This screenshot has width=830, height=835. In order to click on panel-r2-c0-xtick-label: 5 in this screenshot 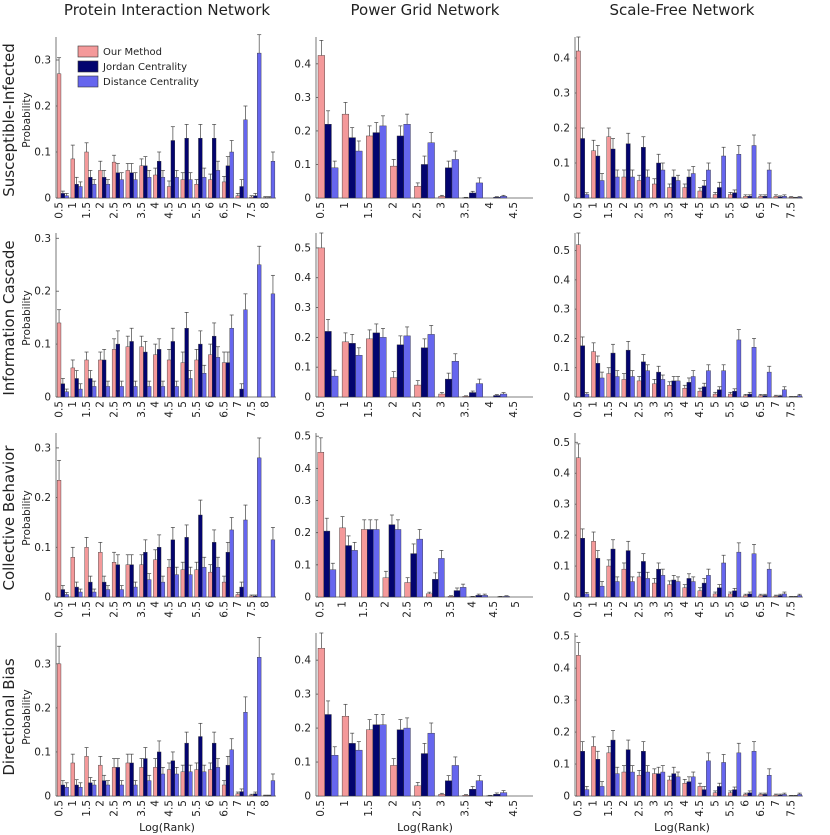, I will do `click(183, 604)`.